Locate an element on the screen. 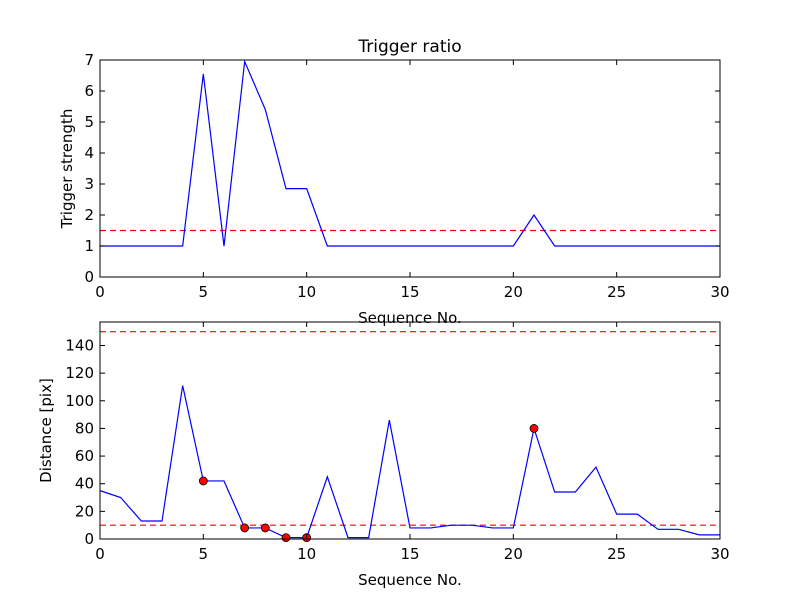  y-tick-label: 6 is located at coordinates (89, 91).